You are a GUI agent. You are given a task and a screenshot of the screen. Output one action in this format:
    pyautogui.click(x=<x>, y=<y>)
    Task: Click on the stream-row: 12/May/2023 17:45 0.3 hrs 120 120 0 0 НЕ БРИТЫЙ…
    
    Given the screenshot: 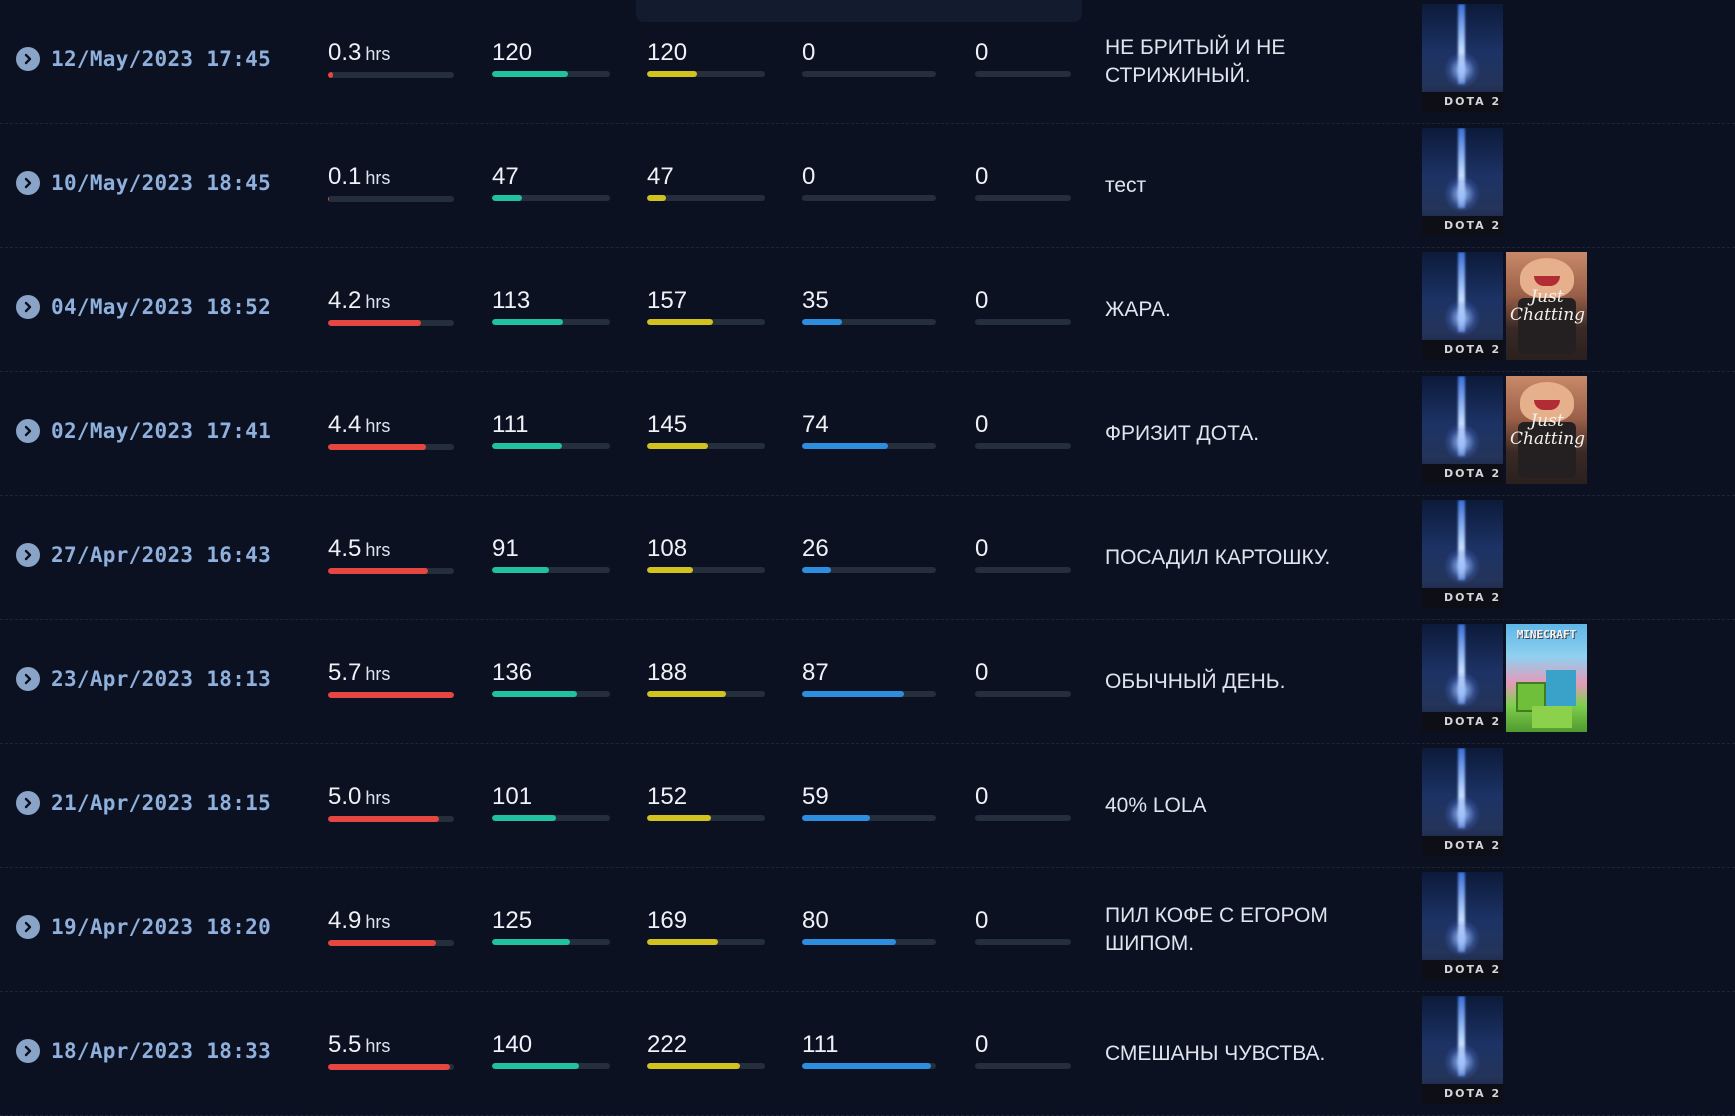 What is the action you would take?
    pyautogui.click(x=867, y=62)
    